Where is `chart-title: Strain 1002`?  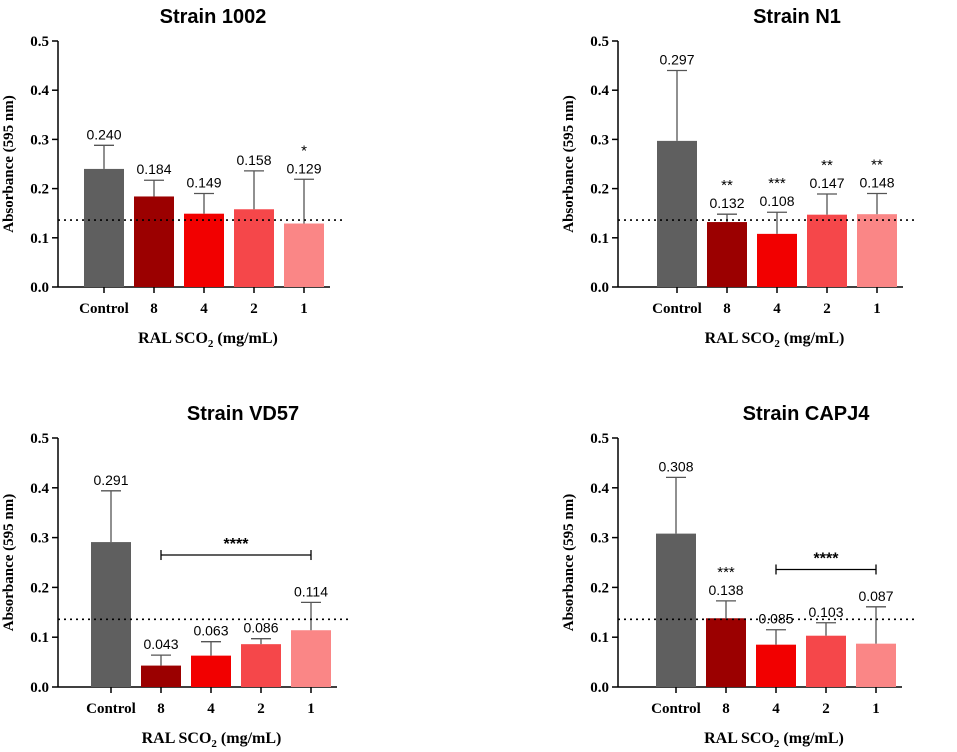
chart-title: Strain 1002 is located at coordinates (213, 17).